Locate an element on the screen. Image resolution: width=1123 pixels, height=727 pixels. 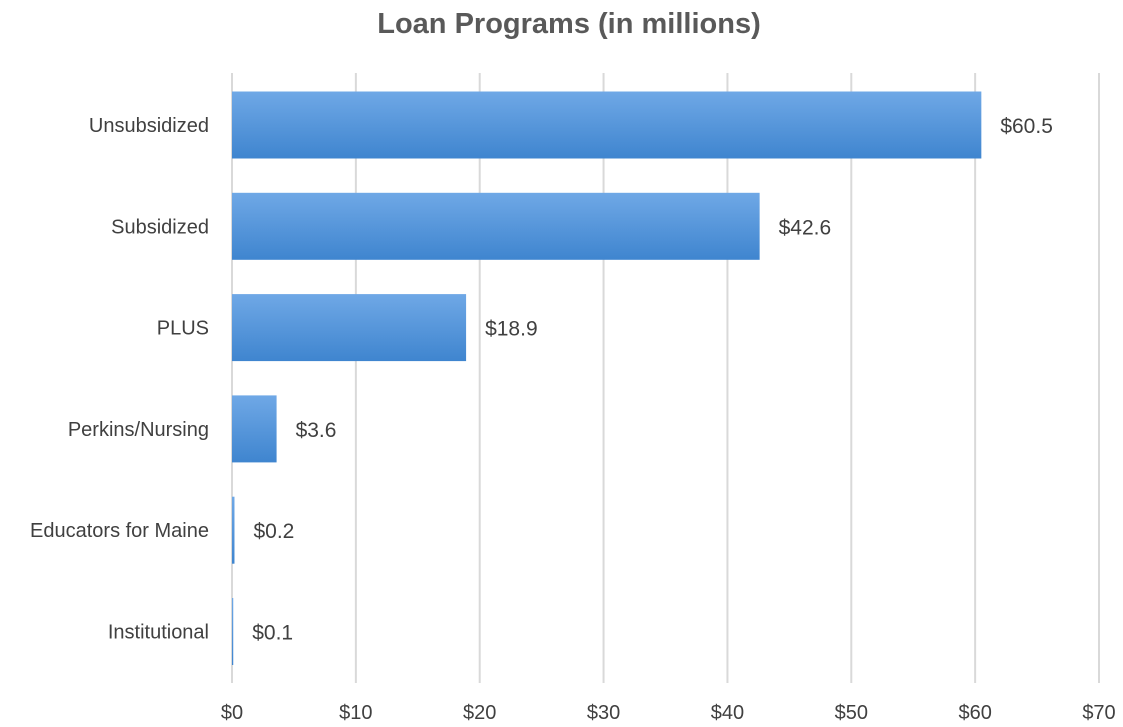
category-label: Educators for Maine is located at coordinates (119, 531).